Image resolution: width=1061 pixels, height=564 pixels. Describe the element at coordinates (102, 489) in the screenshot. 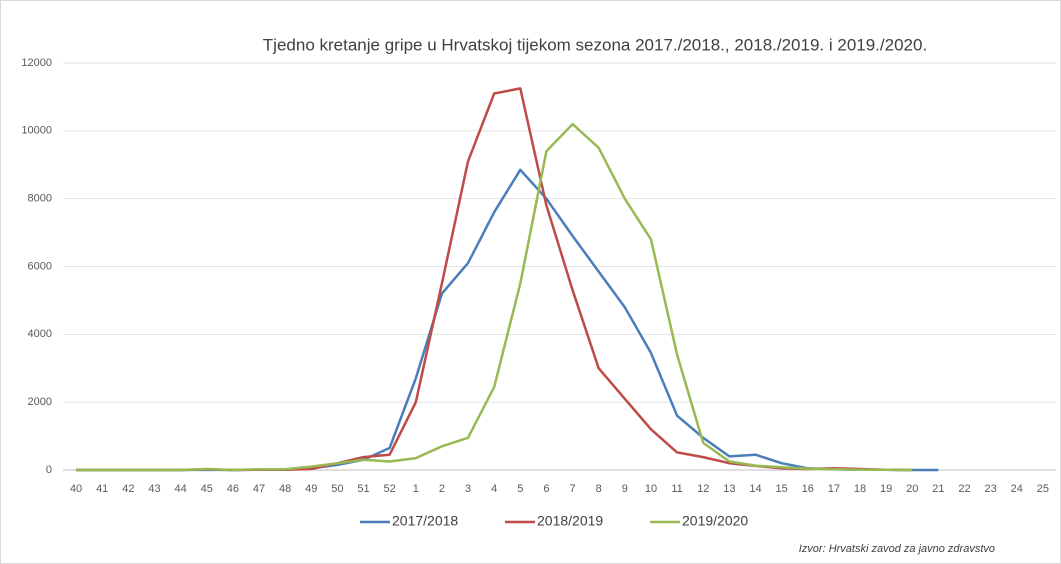

I see `x-tick-label: 41` at that location.